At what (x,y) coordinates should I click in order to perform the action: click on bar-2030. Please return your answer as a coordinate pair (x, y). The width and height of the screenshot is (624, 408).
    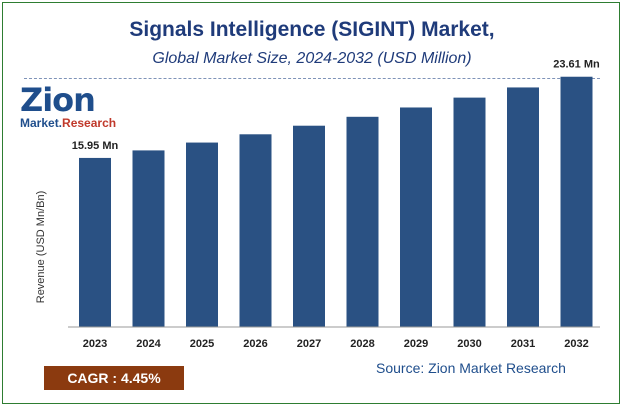
    Looking at the image, I should click on (469, 212).